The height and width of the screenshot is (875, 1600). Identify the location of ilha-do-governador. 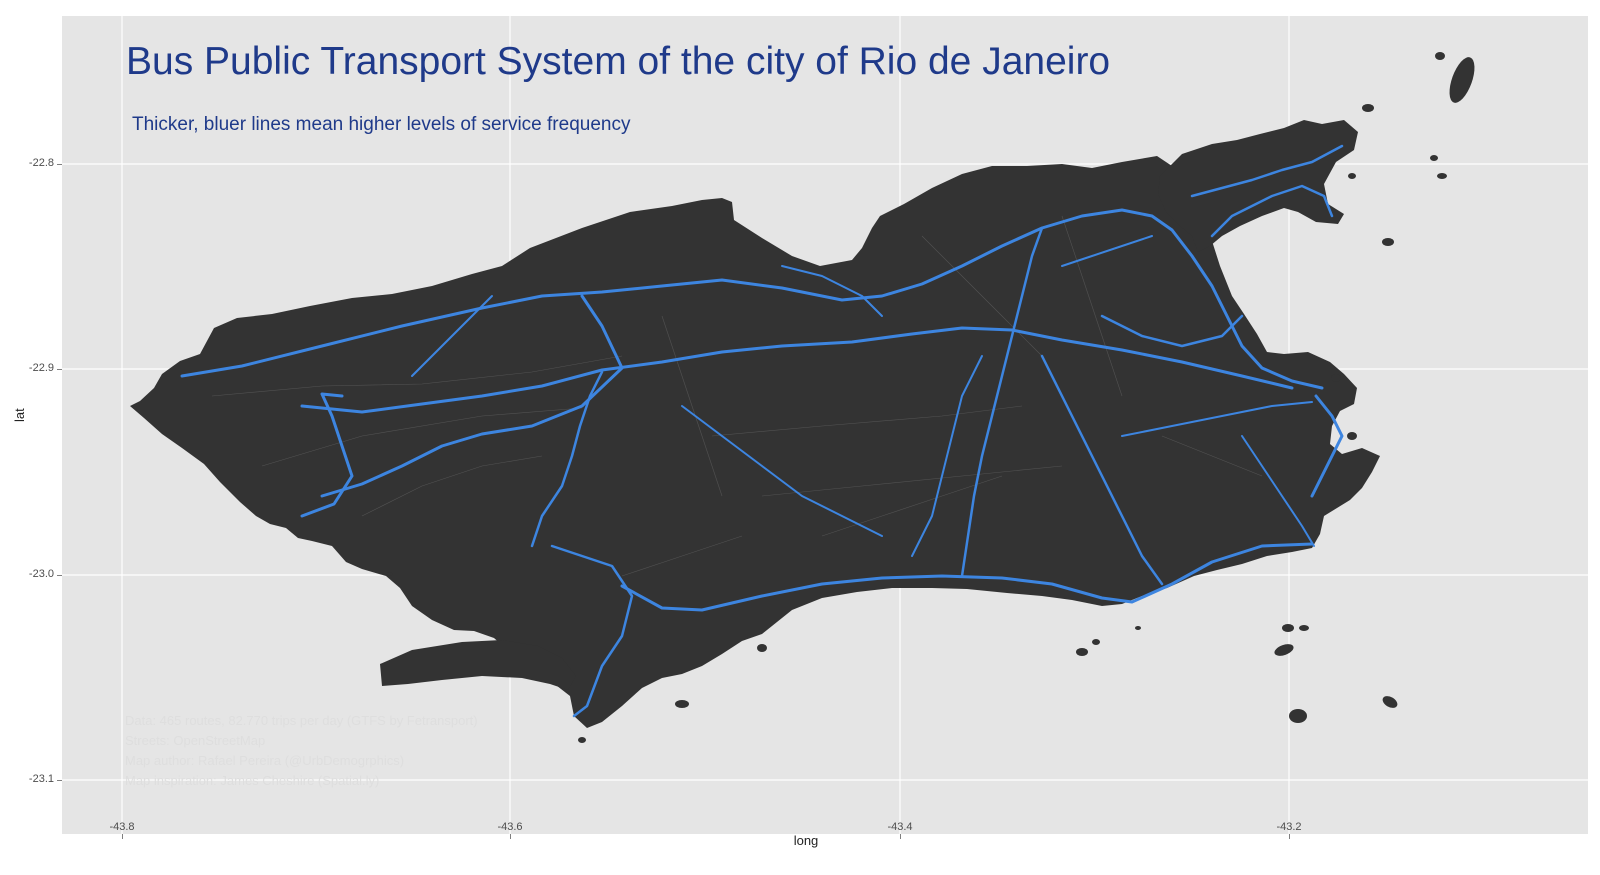
(1258, 186).